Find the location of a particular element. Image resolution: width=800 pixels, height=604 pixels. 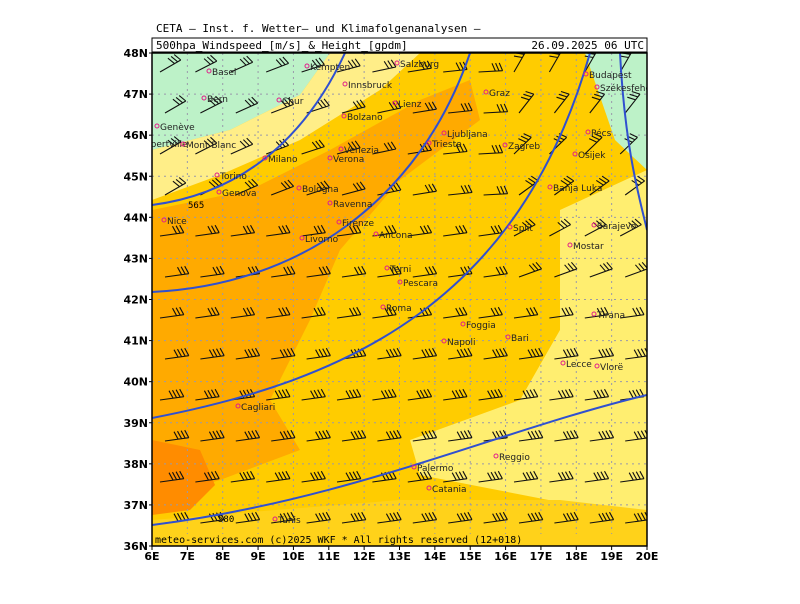

contour is located at coordinates (399, 460).